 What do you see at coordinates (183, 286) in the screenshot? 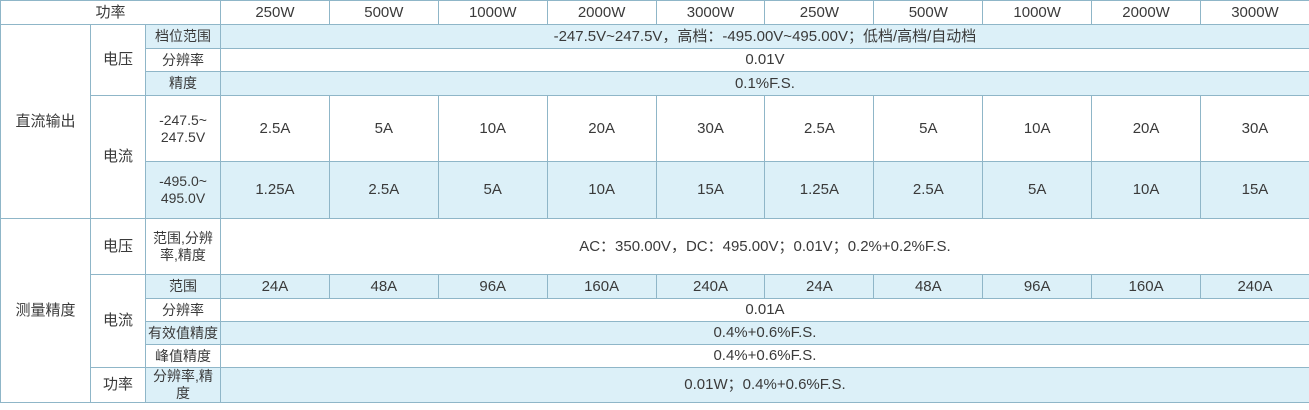
I see `param-label: 范围` at bounding box center [183, 286].